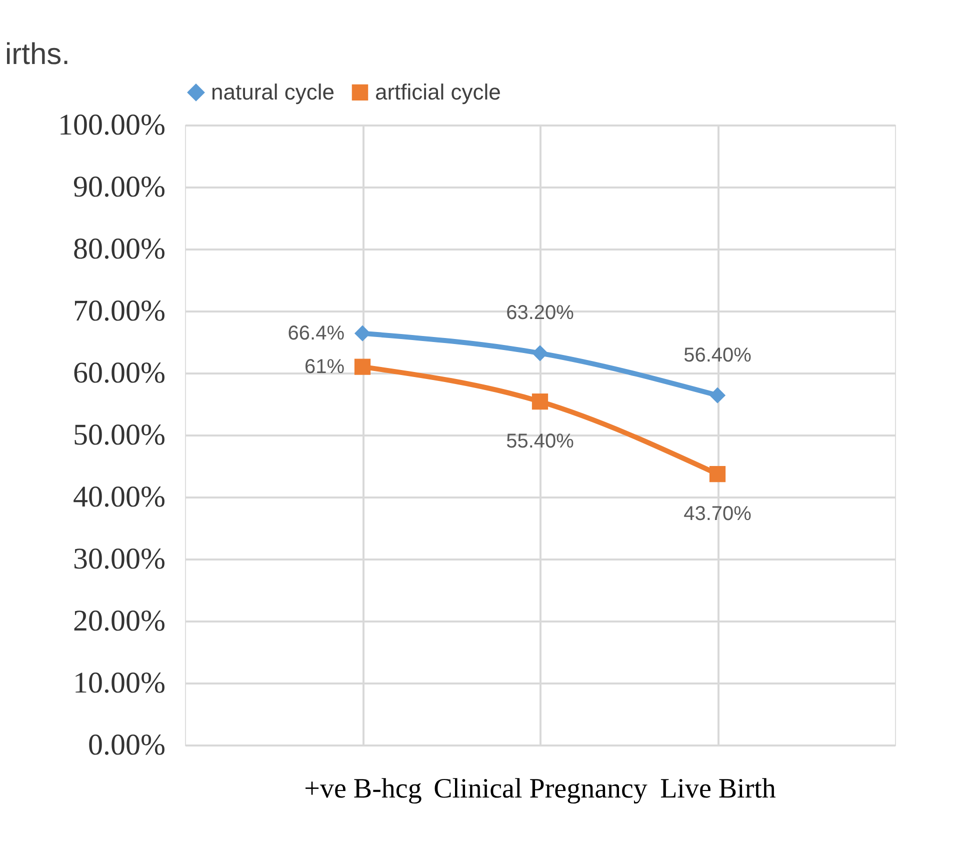  I want to click on x-tick-label: Live Birth, so click(718, 789).